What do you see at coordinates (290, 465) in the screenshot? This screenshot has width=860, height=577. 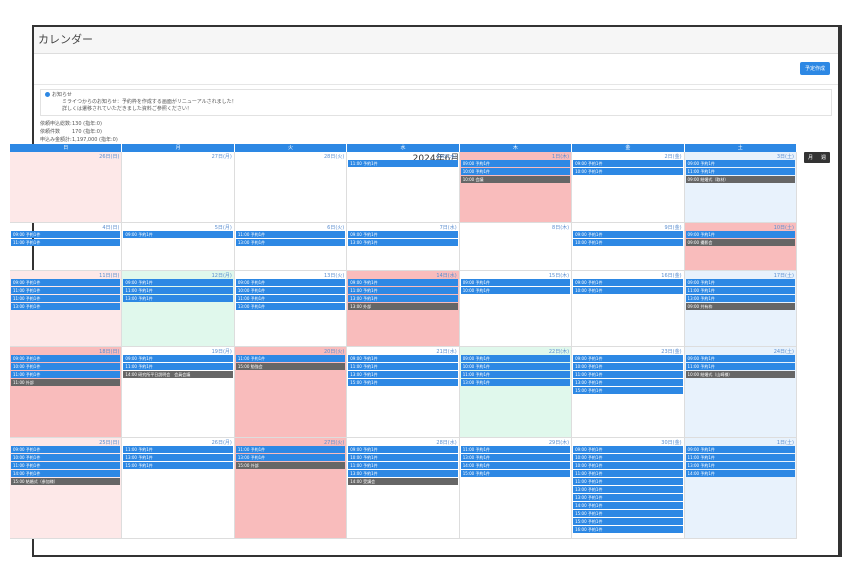 I see `calendar-event: 15:00 外部` at bounding box center [290, 465].